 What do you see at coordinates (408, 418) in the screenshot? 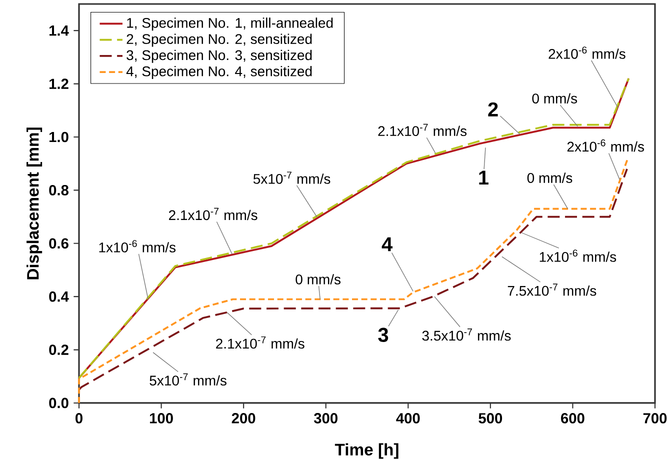
I see `x-tick-label: 400` at bounding box center [408, 418].